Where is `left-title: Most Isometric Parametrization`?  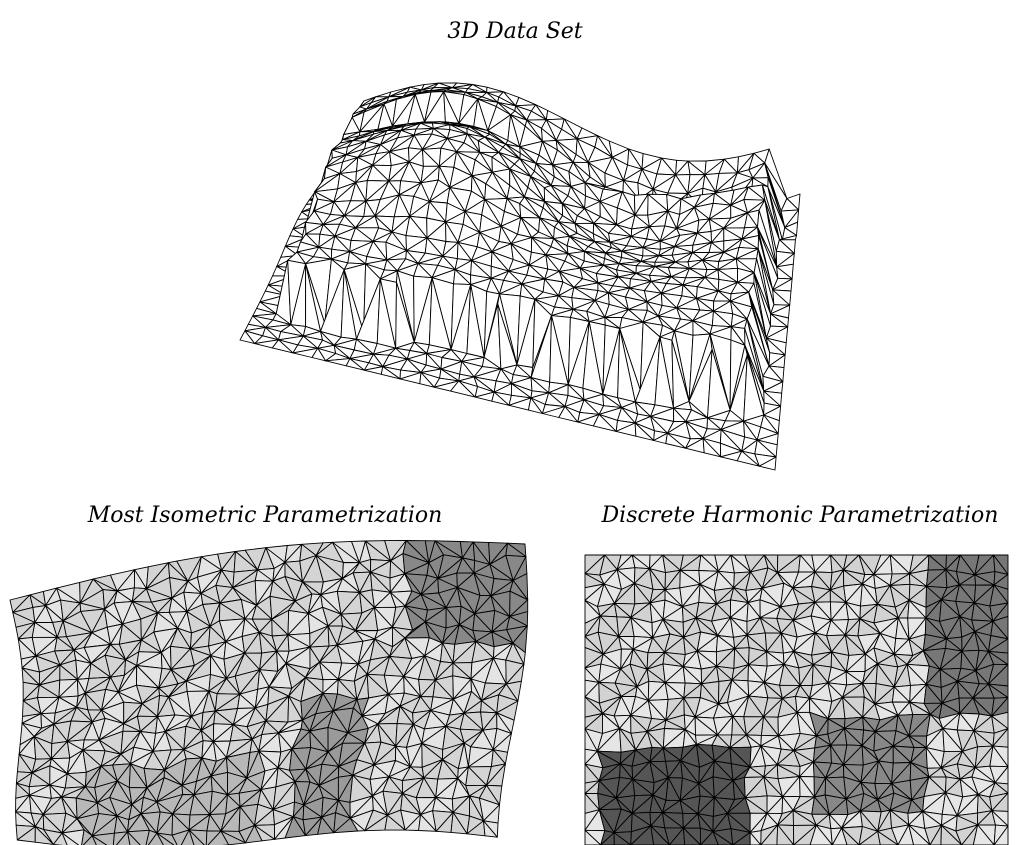
left-title: Most Isometric Parametrization is located at coordinates (265, 515).